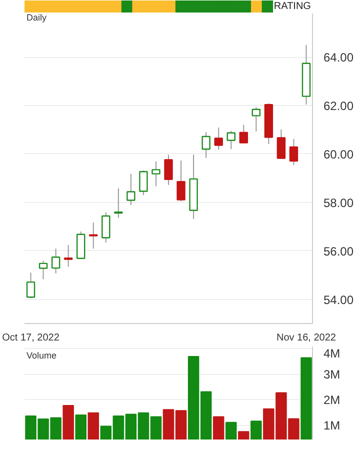  What do you see at coordinates (306, 338) in the screenshot?
I see `x-tick-label: Nov 16, 2022` at bounding box center [306, 338].